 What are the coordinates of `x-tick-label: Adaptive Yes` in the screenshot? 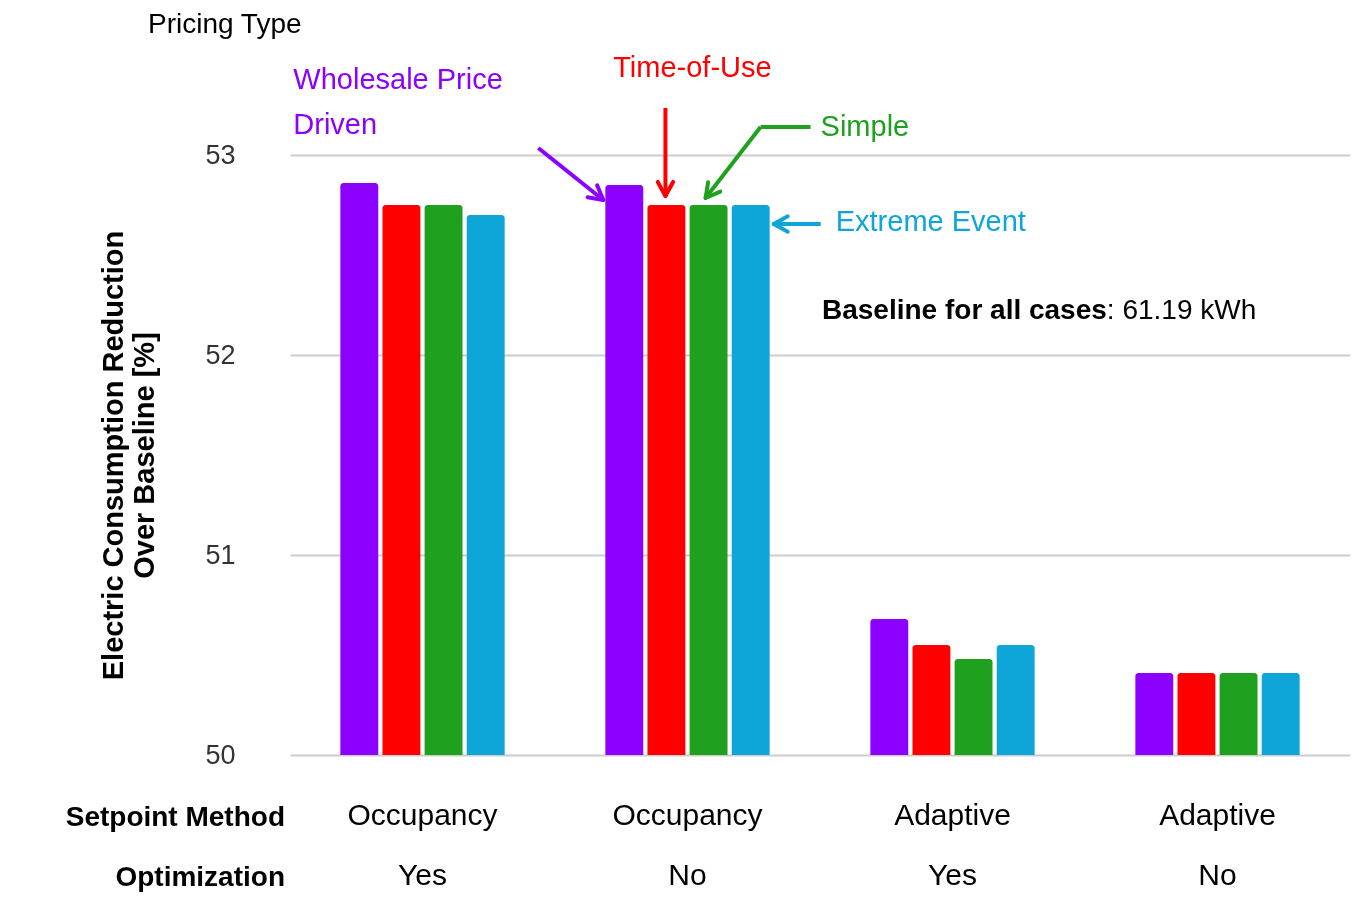 It's located at (952, 844).